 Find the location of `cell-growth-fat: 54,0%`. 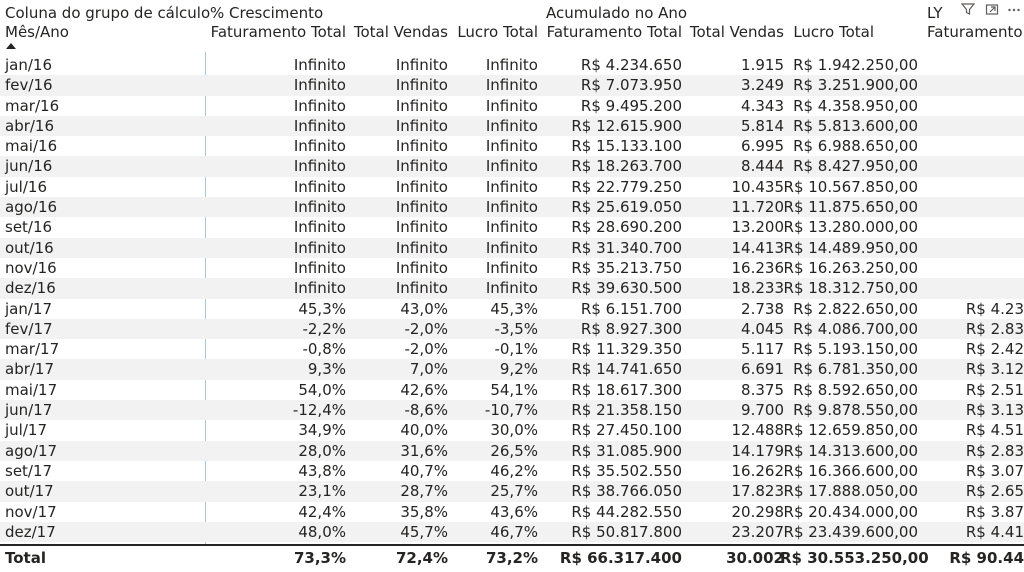

cell-growth-fat: 54,0% is located at coordinates (322, 389).